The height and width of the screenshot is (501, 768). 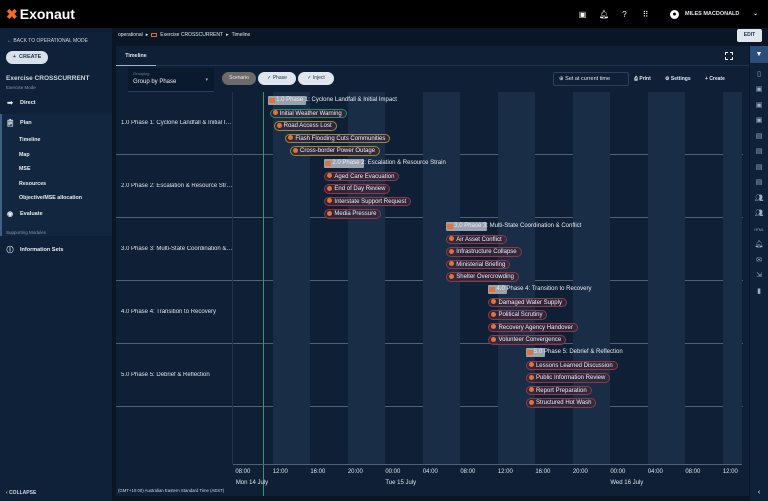 What do you see at coordinates (21, 103) in the screenshot?
I see `sidebar-item-direct: ➡ Direct` at bounding box center [21, 103].